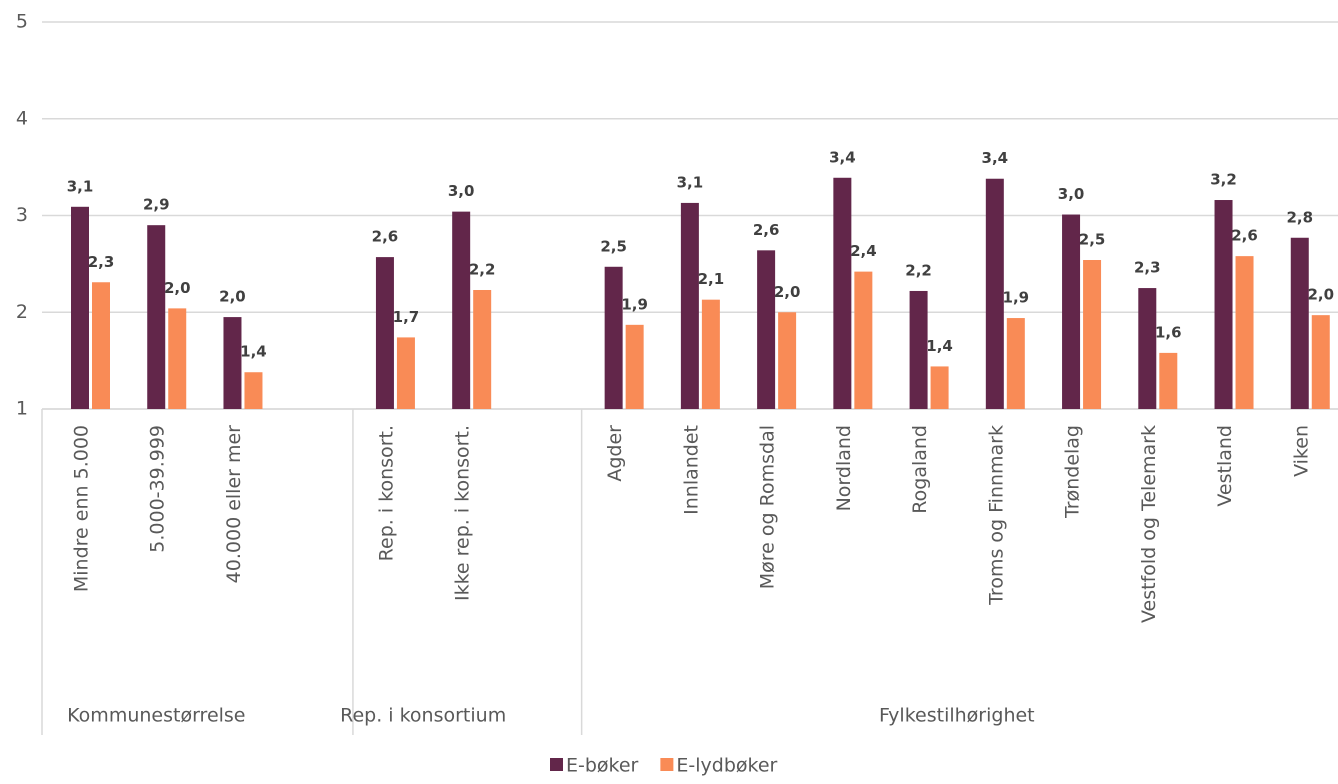 The image size is (1338, 784). What do you see at coordinates (158, 489) in the screenshot?
I see `x-tick-label: 5.000-39.999` at bounding box center [158, 489].